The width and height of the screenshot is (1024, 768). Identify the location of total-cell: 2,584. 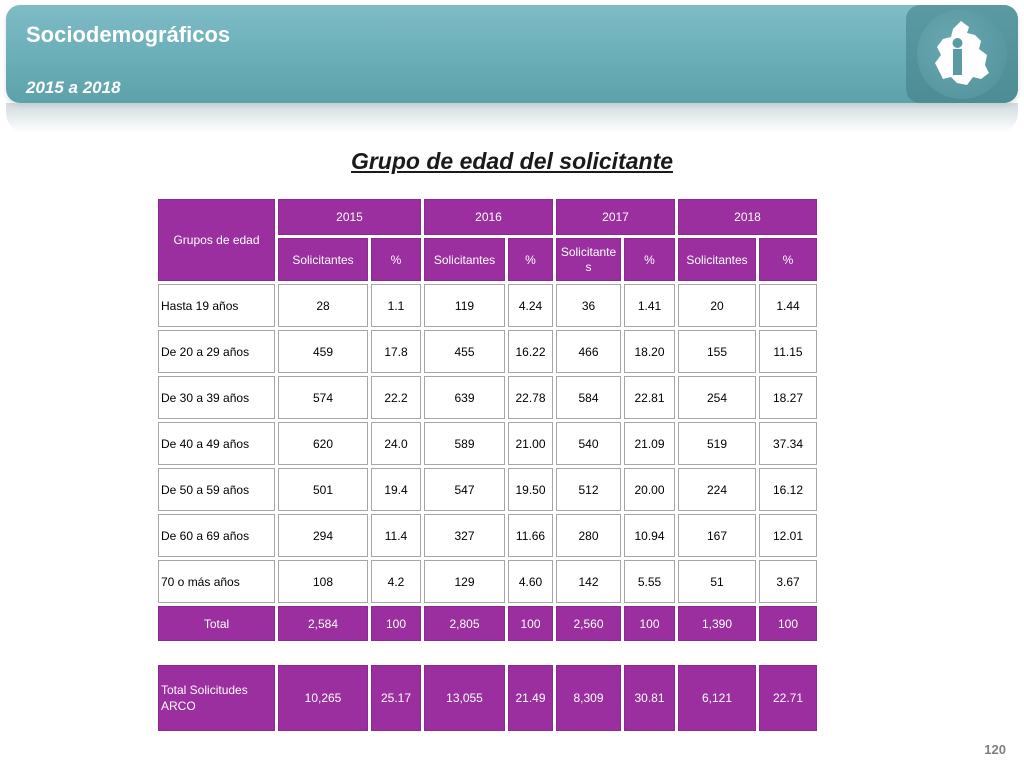
(323, 623).